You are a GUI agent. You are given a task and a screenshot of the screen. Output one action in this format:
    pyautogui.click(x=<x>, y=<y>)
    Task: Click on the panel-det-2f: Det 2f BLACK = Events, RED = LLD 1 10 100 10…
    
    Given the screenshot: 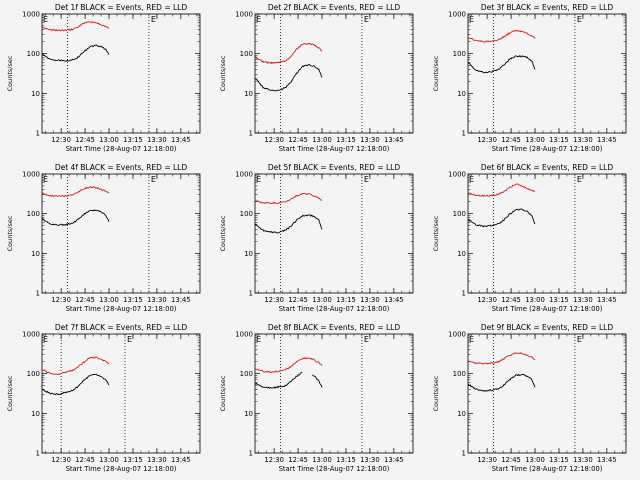 What is the action you would take?
    pyautogui.click(x=319, y=80)
    